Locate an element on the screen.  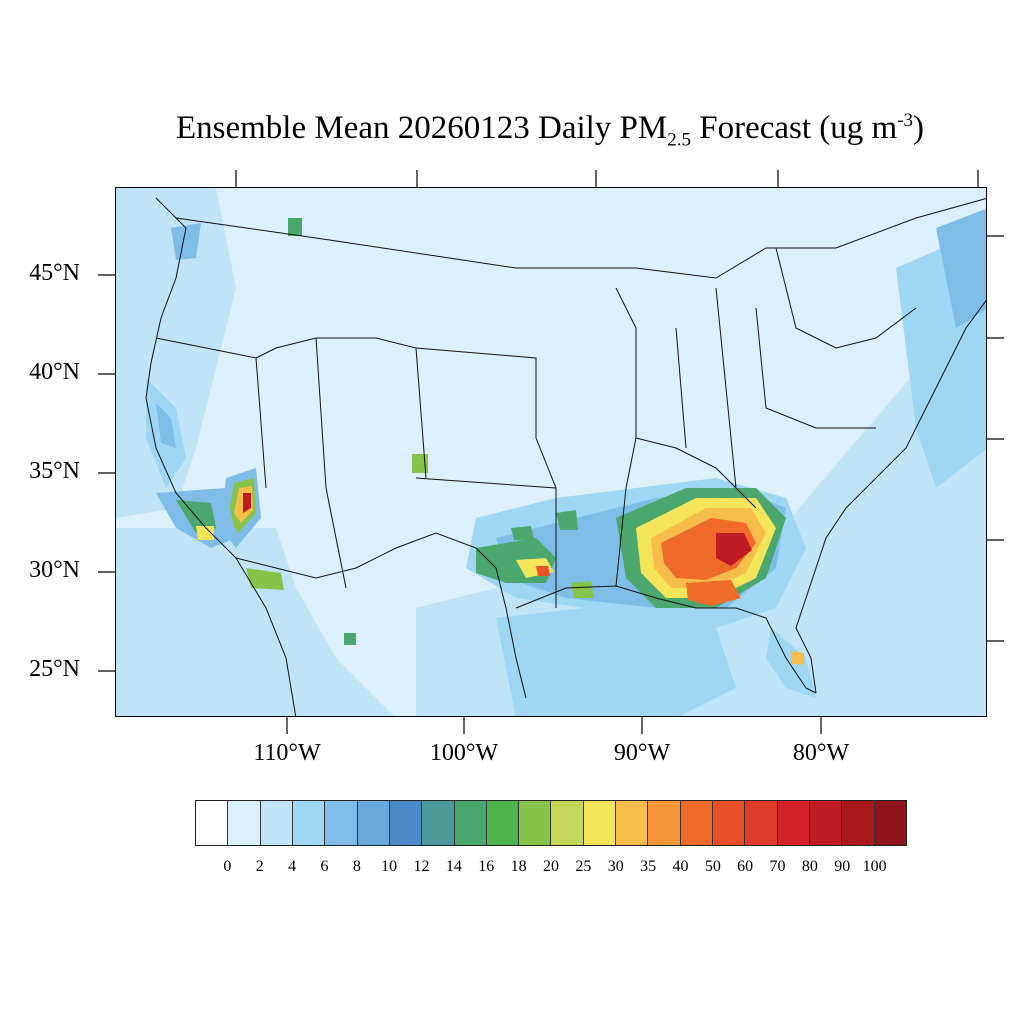
lat-label-25: 25°N is located at coordinates (54, 669).